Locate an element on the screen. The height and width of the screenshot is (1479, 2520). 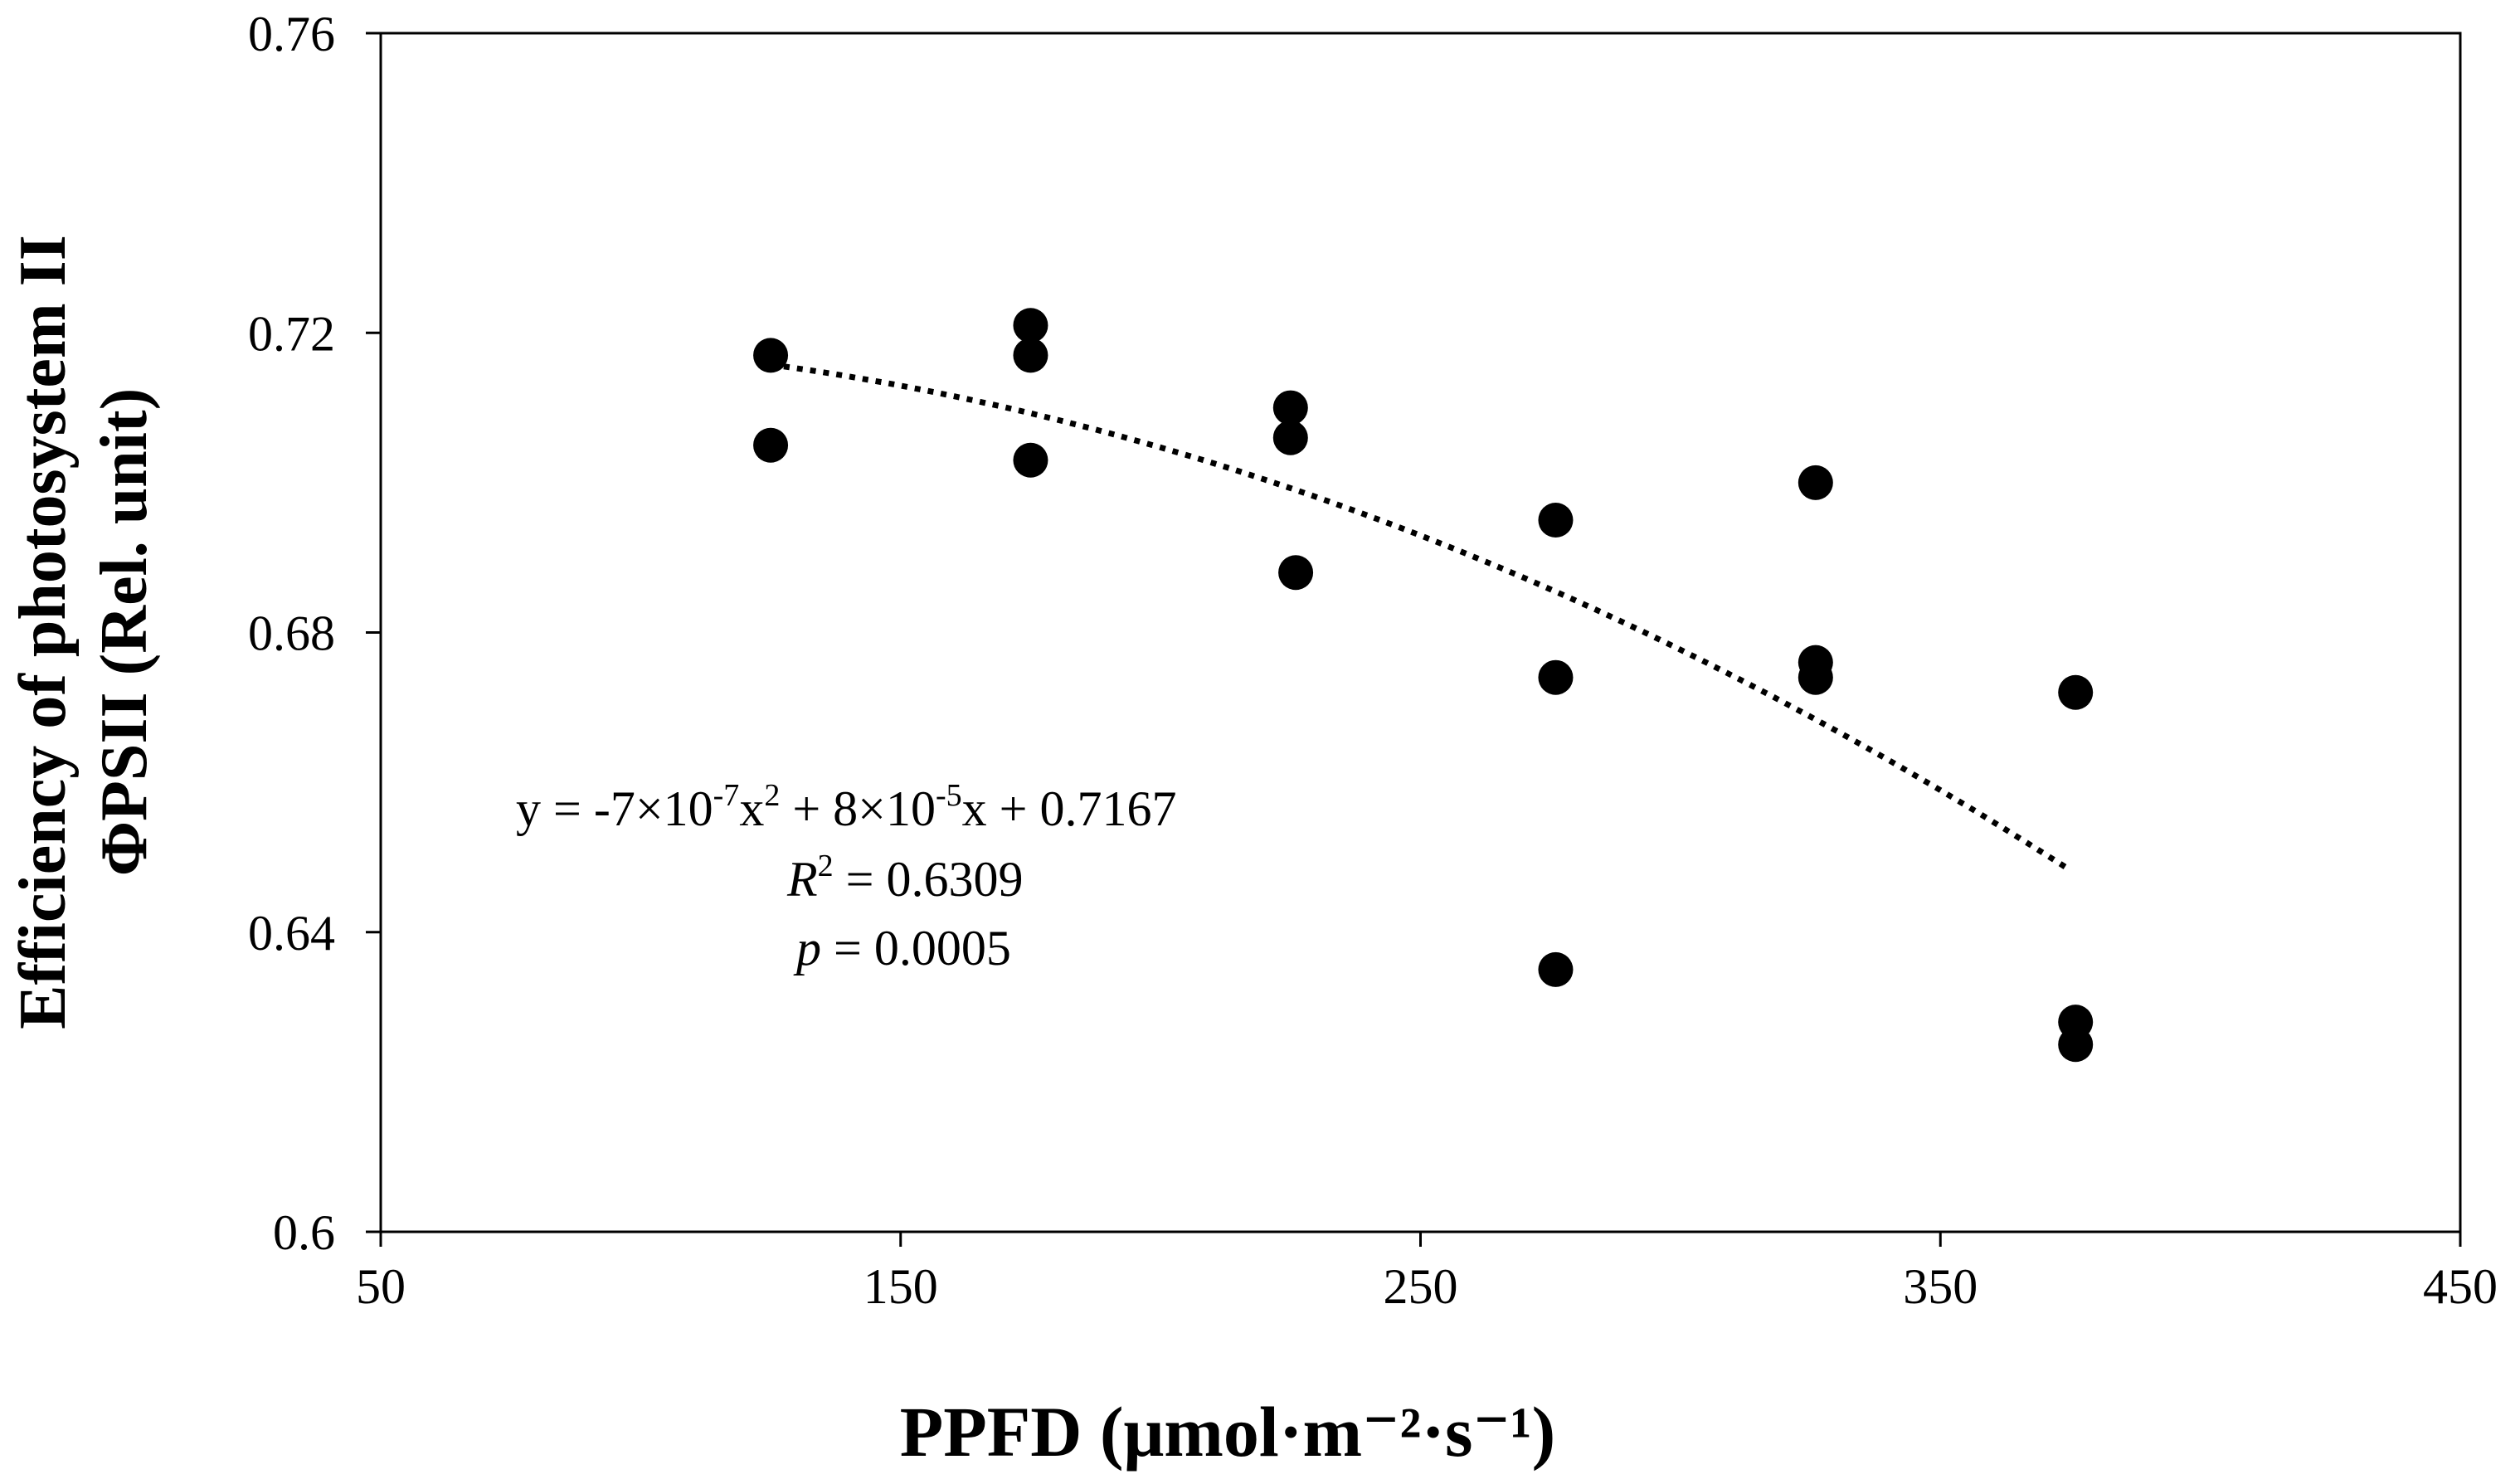
y-tick-label: 0.68 is located at coordinates (291, 633).